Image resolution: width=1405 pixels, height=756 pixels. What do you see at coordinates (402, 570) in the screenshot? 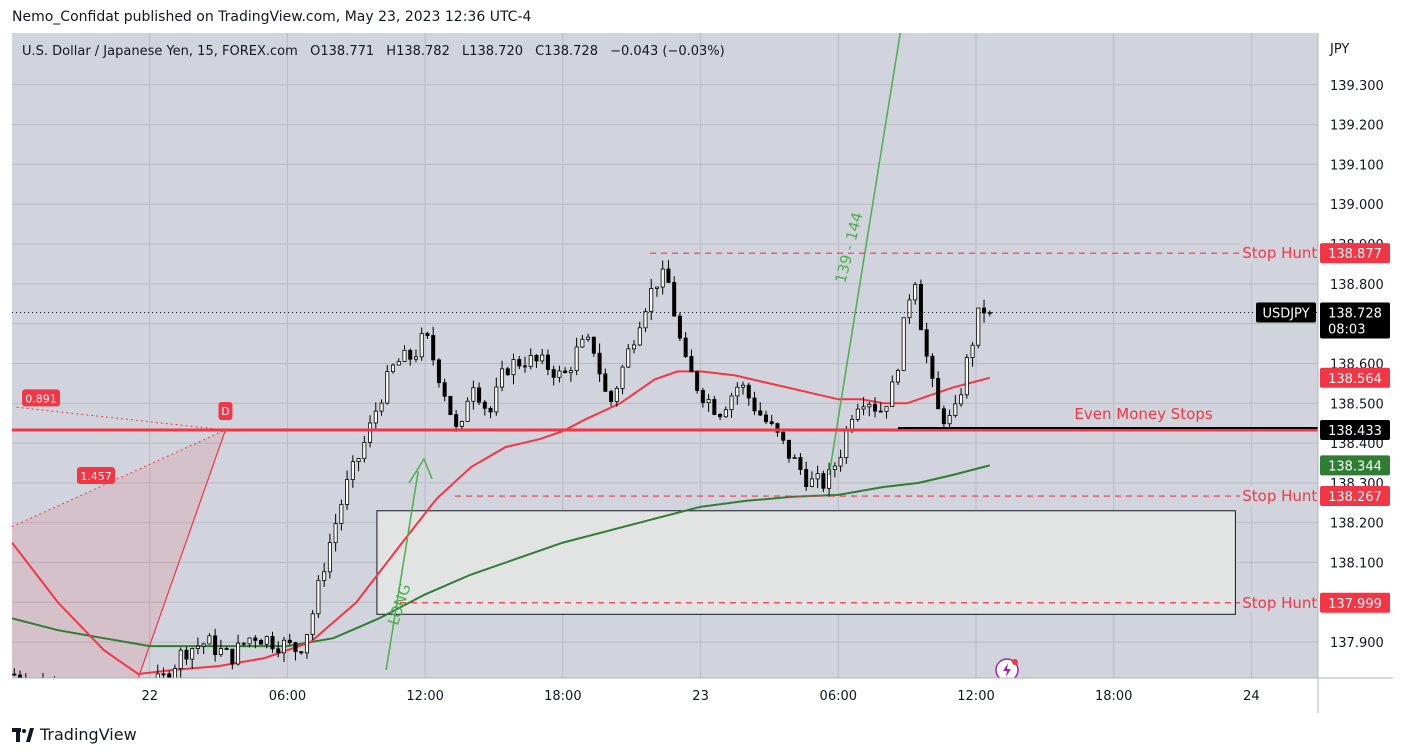
I see `long-arrow` at bounding box center [402, 570].